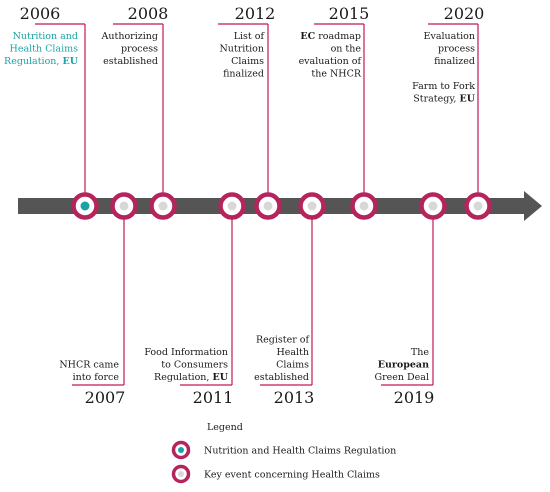 The image size is (550, 492). I want to click on label-text: on the, so click(346, 49).